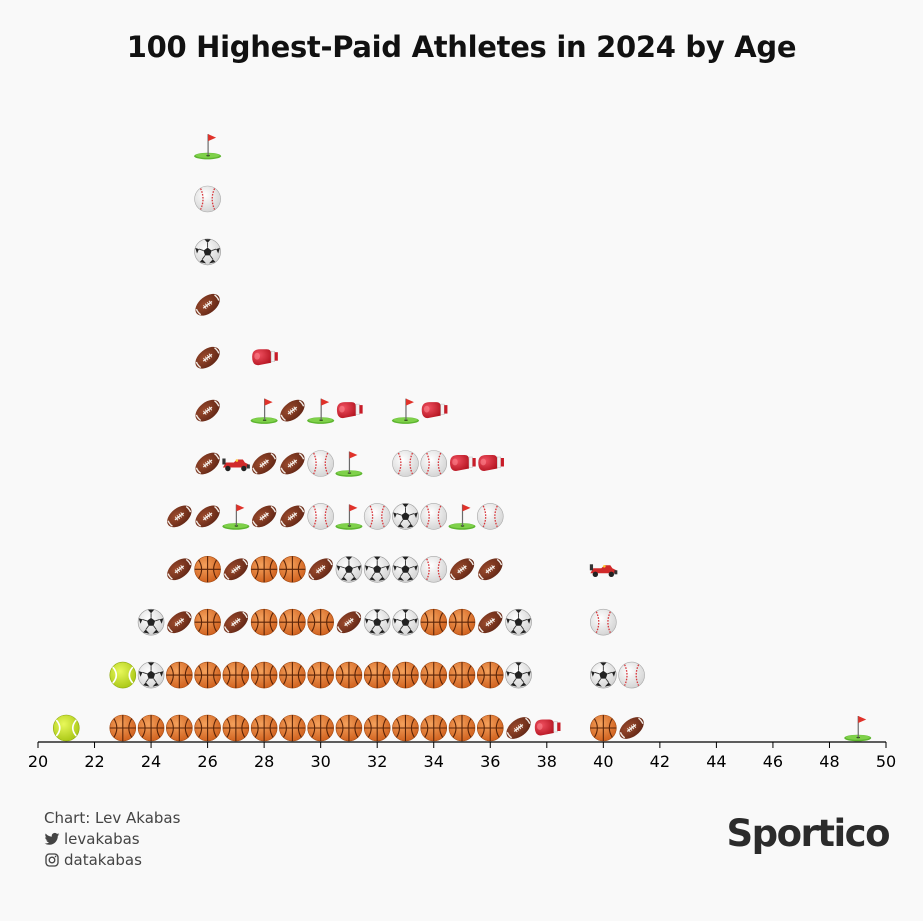 The width and height of the screenshot is (923, 921). Describe the element at coordinates (377, 761) in the screenshot. I see `x-tick-label: 32` at that location.